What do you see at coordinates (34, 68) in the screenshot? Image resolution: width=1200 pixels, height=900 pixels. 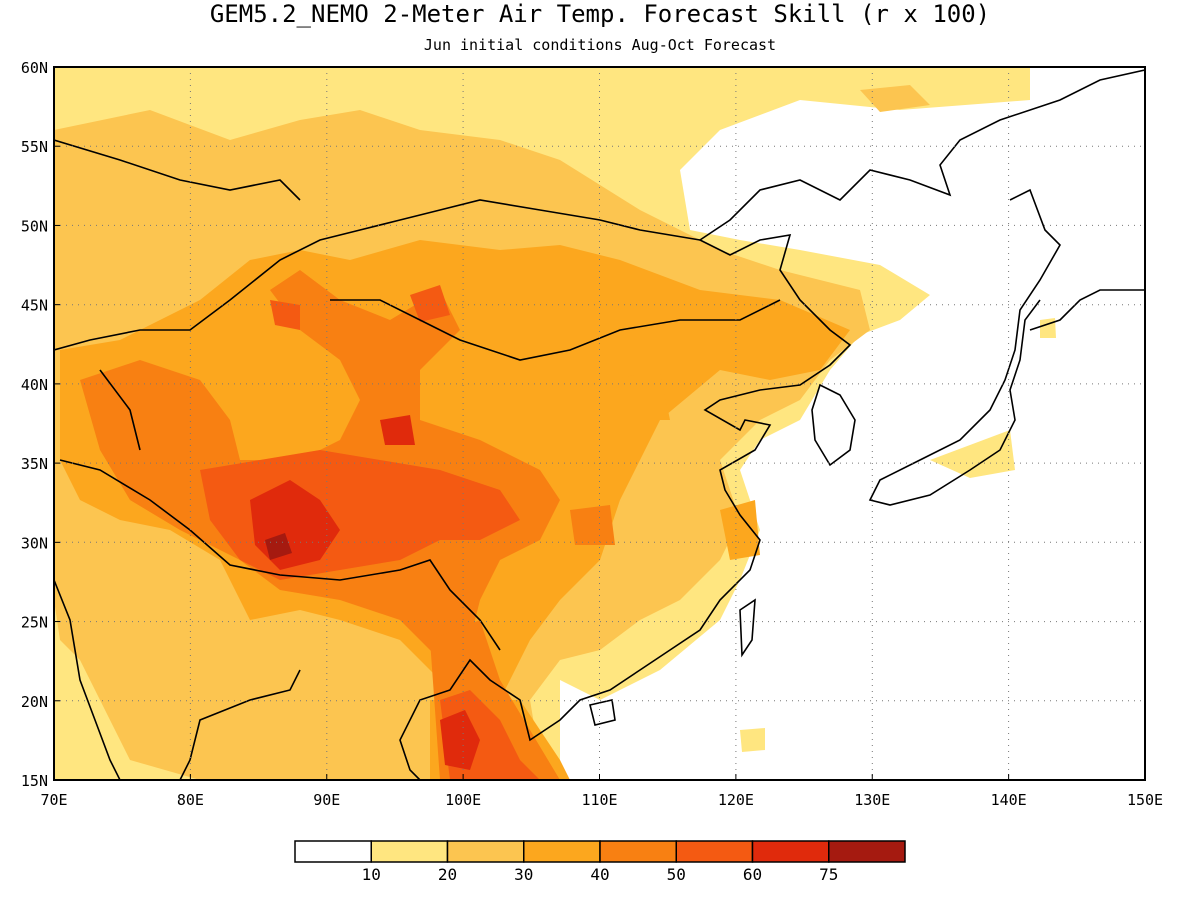 I see `y-tick-label: 60N` at bounding box center [34, 68].